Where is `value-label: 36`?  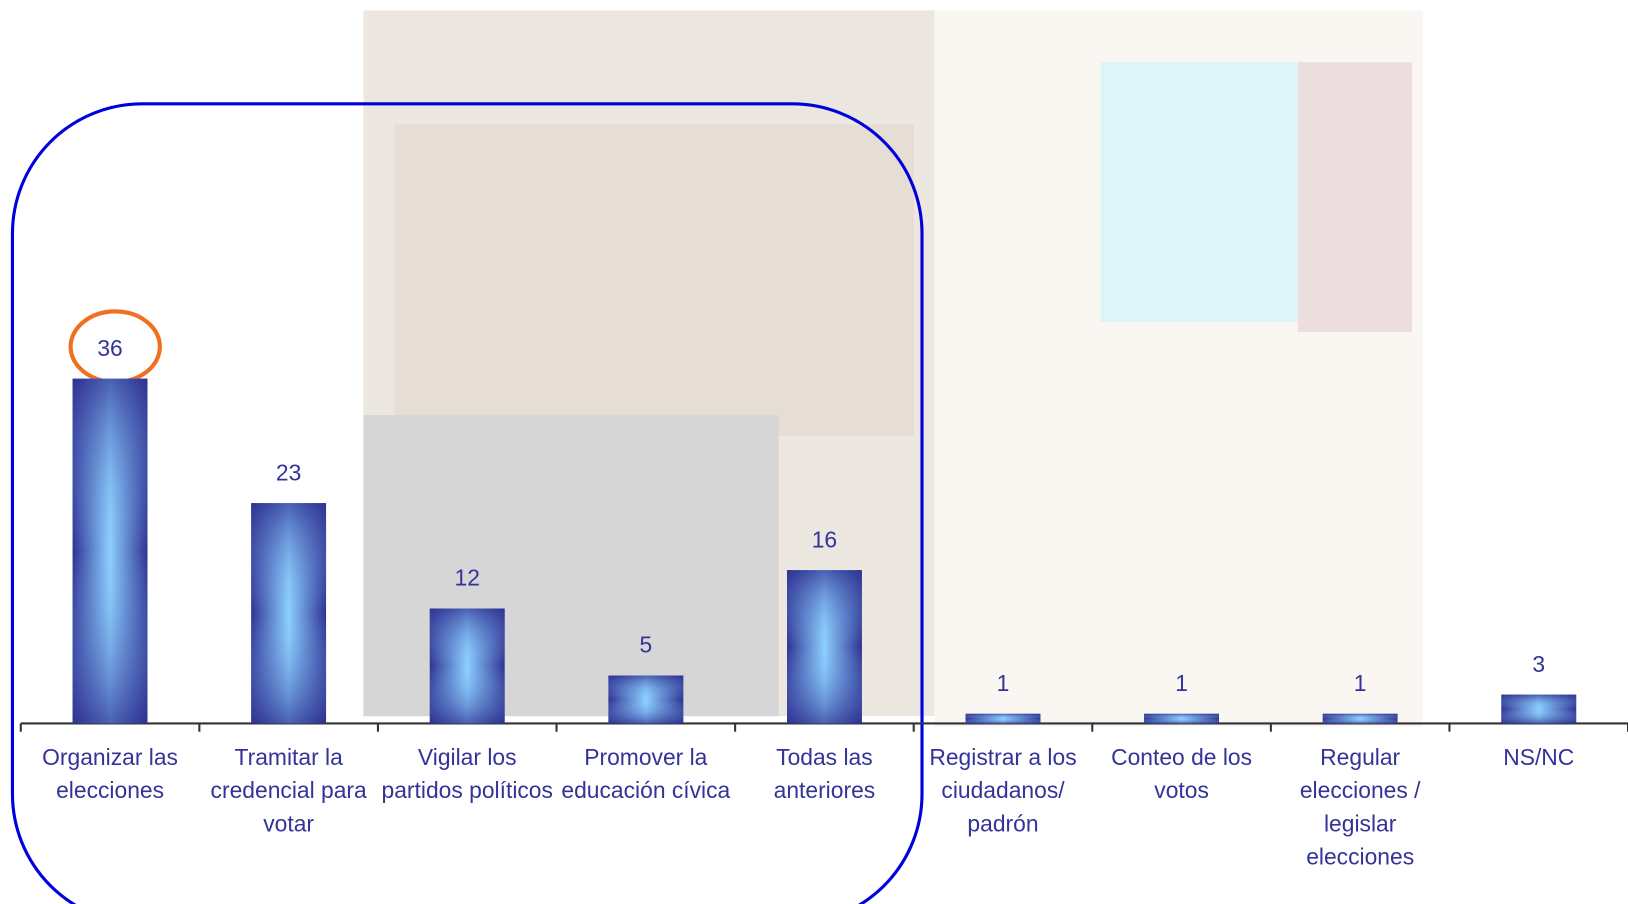
value-label: 36 is located at coordinates (109, 348).